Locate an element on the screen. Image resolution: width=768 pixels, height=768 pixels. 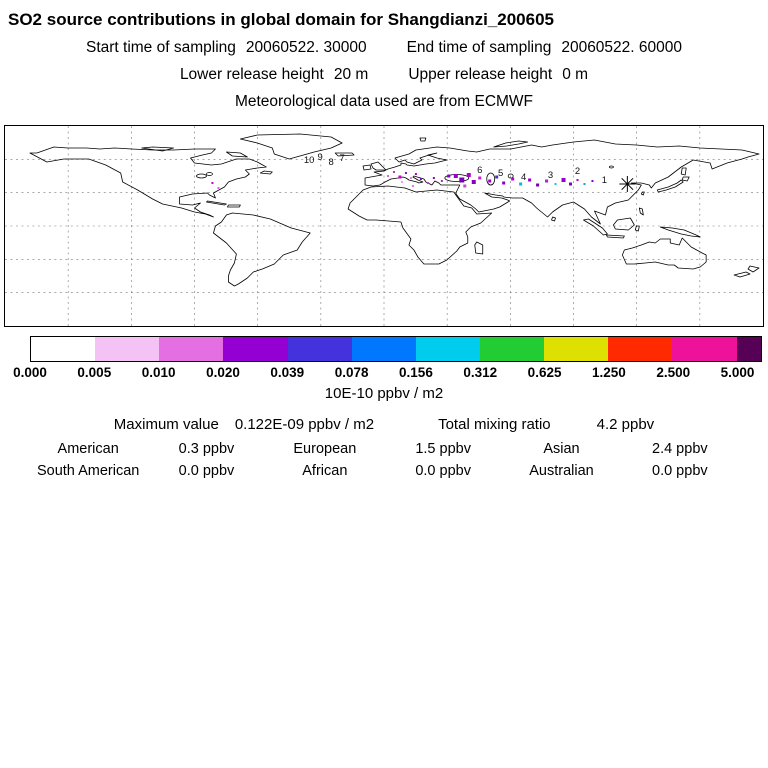
great-lakes-outline is located at coordinates (201, 176).